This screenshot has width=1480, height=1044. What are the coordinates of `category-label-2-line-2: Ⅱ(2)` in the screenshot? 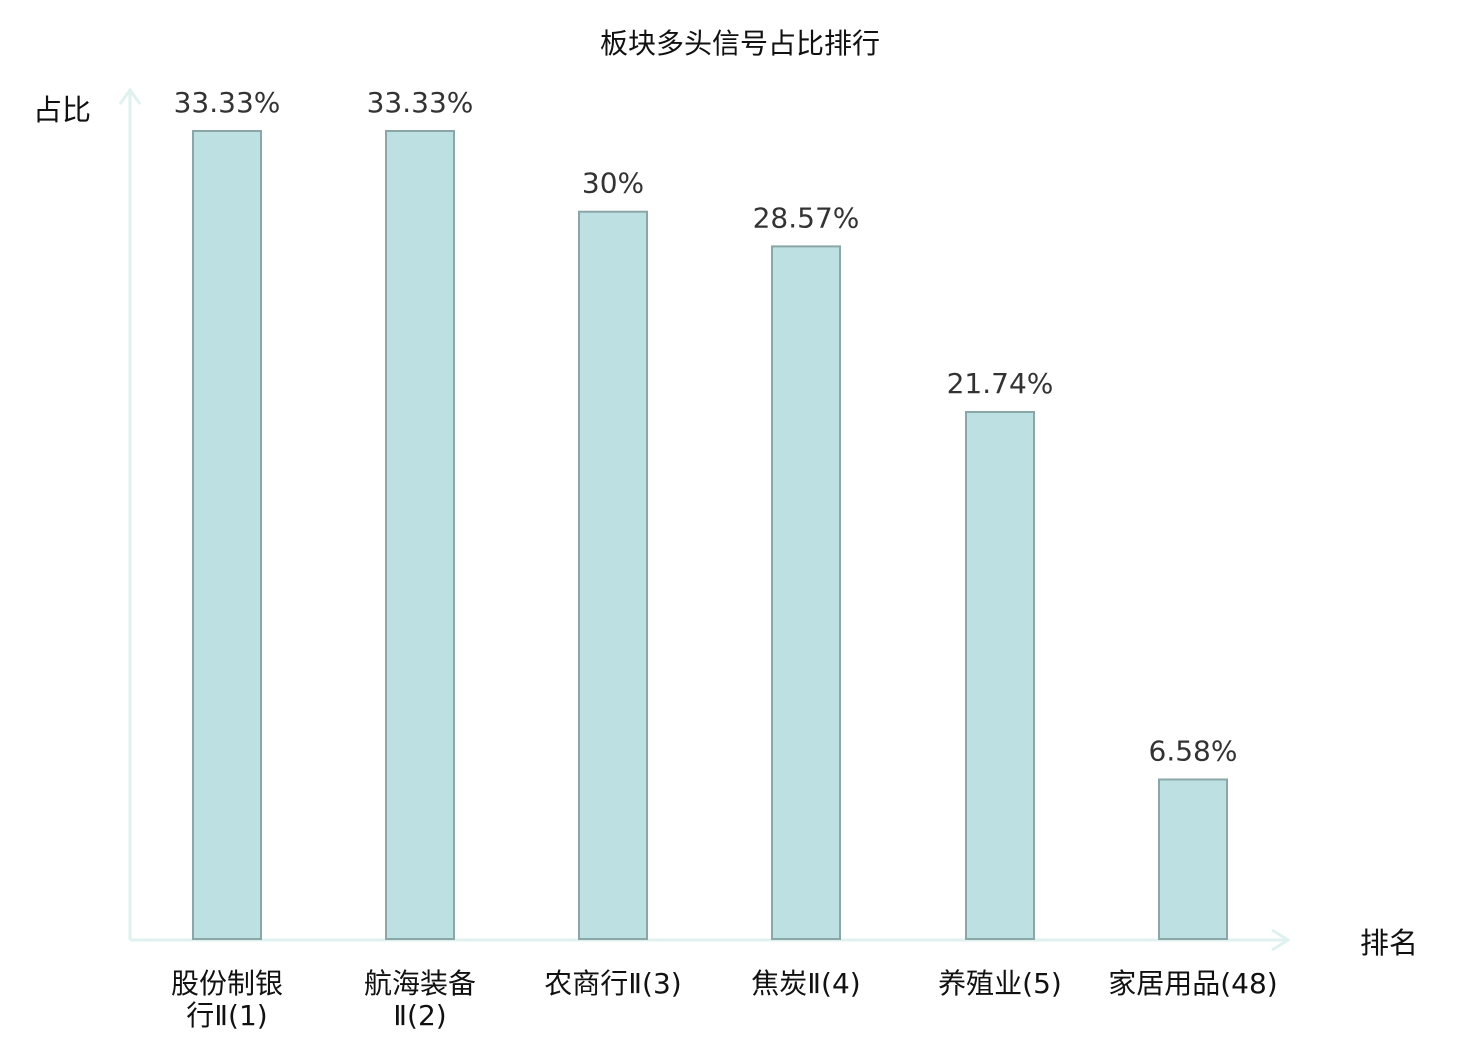 It's located at (419, 1015).